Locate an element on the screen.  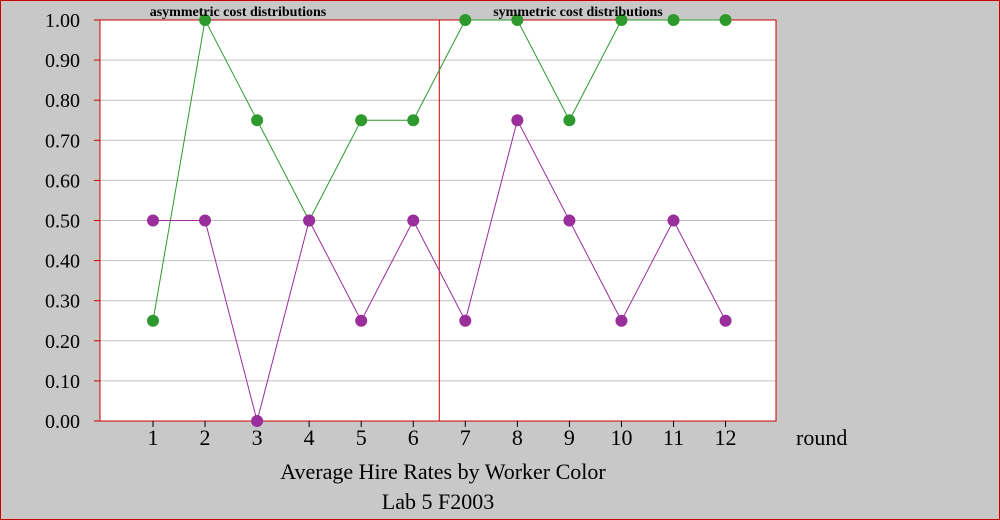
chart-title: Average Hire Rates by Worker Color is located at coordinates (443, 471).